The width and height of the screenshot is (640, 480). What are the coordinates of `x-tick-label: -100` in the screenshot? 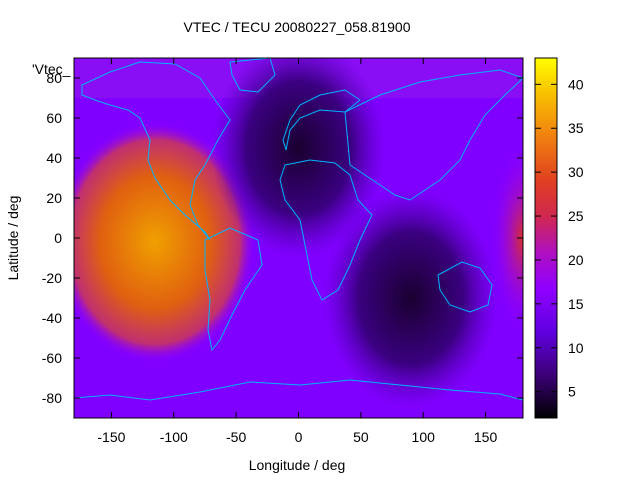 It's located at (174, 437).